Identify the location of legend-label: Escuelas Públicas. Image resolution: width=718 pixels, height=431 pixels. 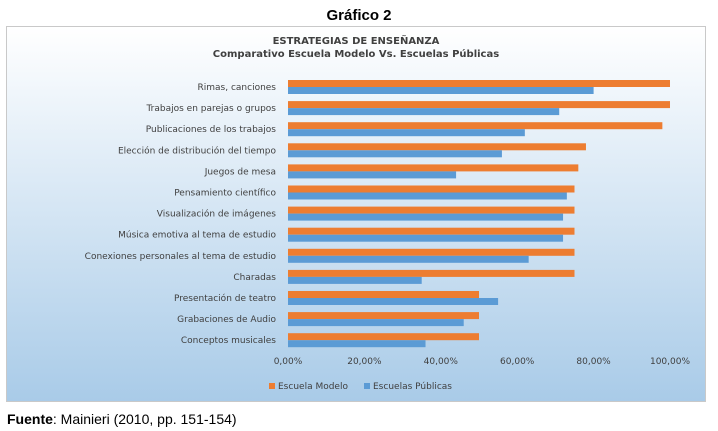
(412, 387).